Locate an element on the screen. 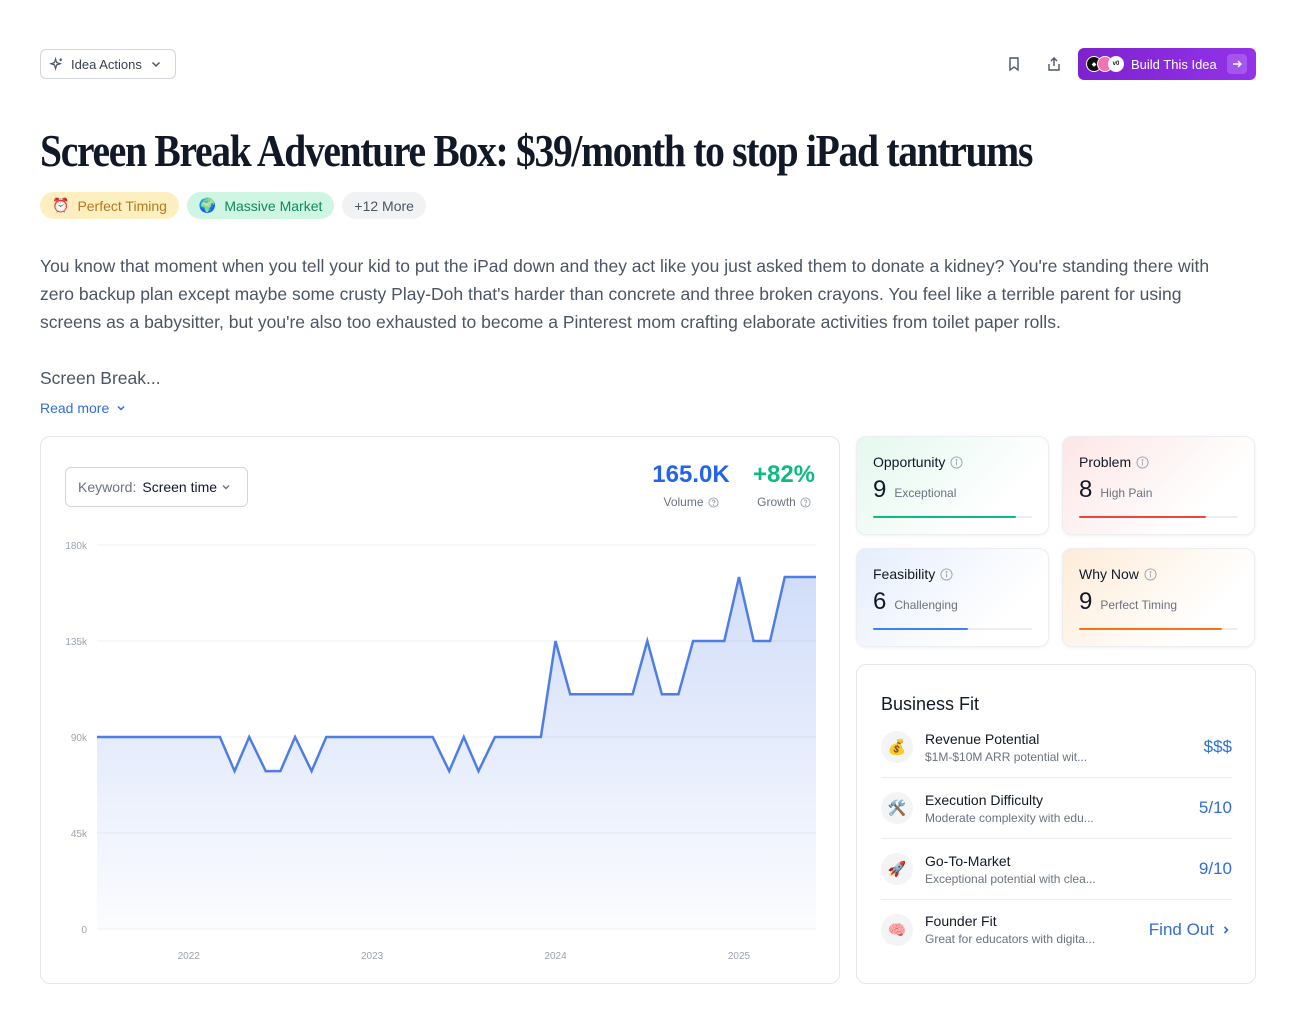  business-fit-value: 9/10 is located at coordinates (1215, 868).